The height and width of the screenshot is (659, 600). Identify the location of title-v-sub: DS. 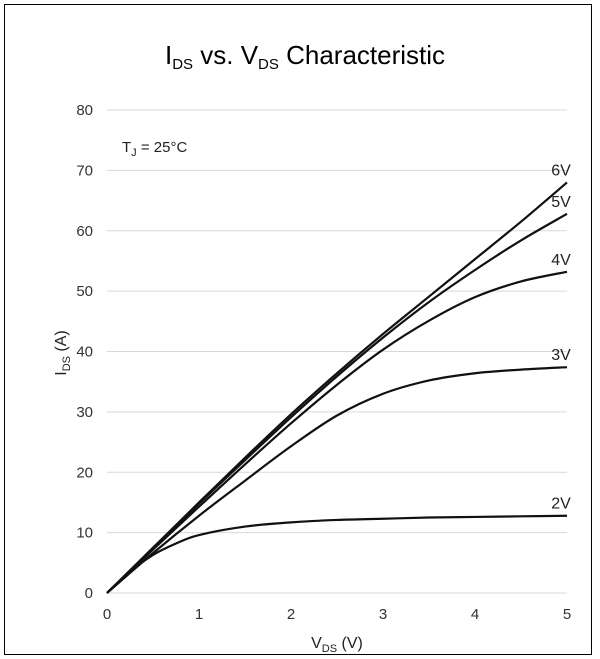
(268, 64).